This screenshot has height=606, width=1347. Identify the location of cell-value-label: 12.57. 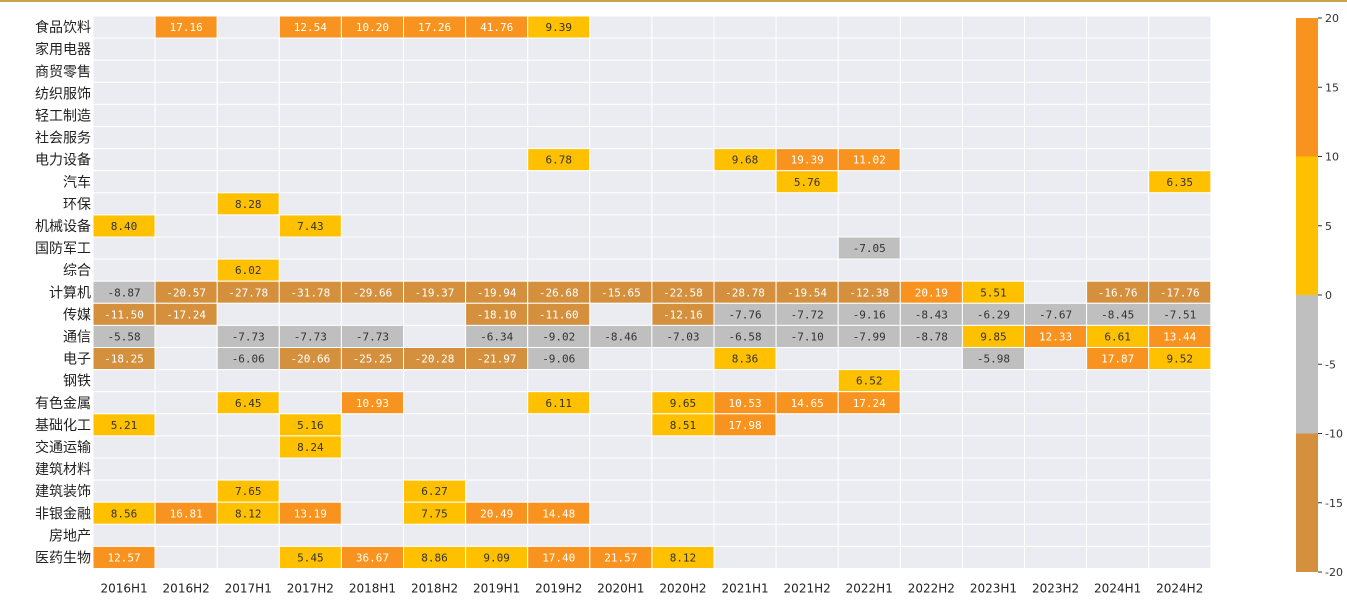
(123, 557).